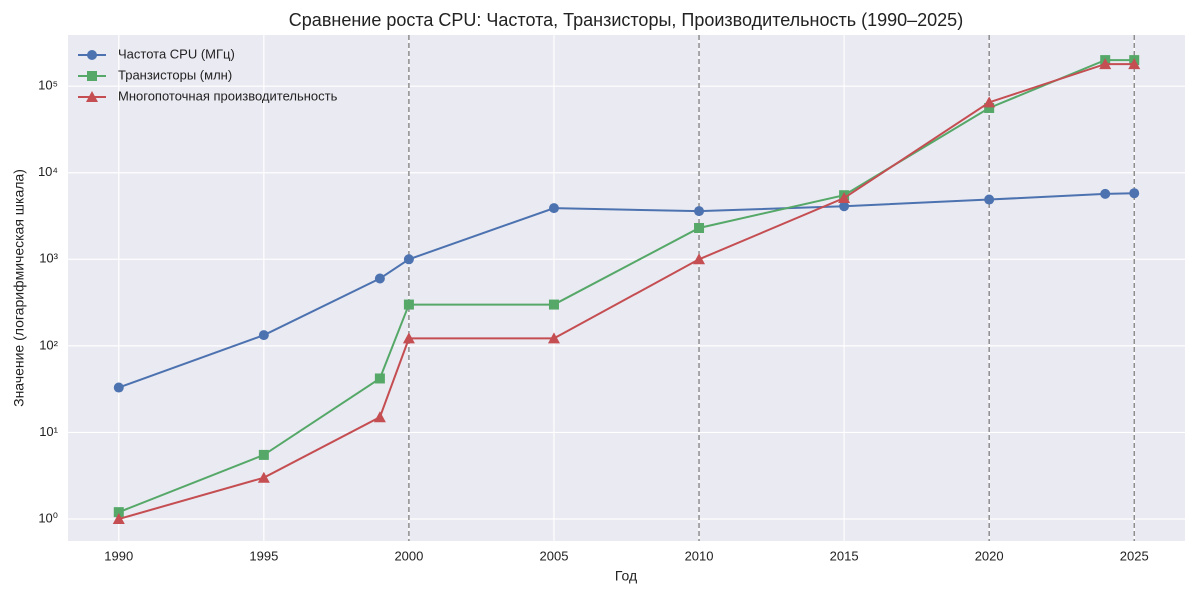  What do you see at coordinates (118, 555) in the screenshot?
I see `x-tick-label: 1990` at bounding box center [118, 555].